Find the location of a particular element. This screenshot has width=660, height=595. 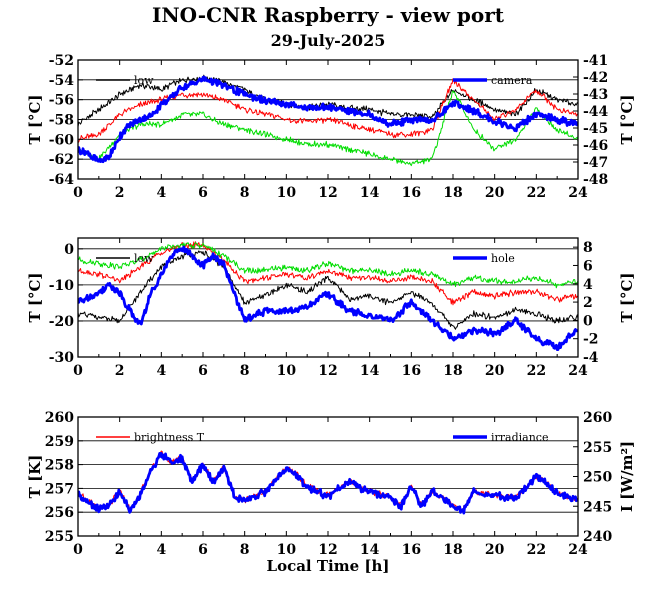

y-tick-label: 0 is located at coordinates (69, 250).